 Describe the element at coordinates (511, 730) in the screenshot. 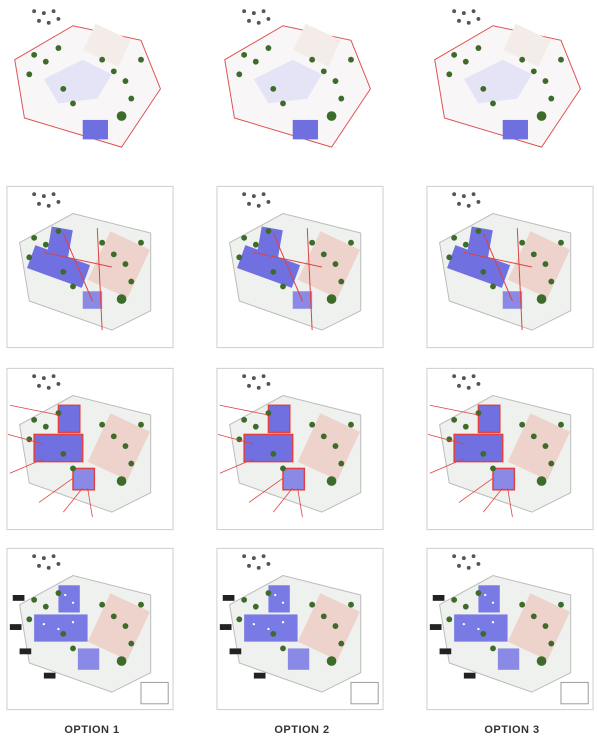

I see `option-label: OPTION 3` at that location.